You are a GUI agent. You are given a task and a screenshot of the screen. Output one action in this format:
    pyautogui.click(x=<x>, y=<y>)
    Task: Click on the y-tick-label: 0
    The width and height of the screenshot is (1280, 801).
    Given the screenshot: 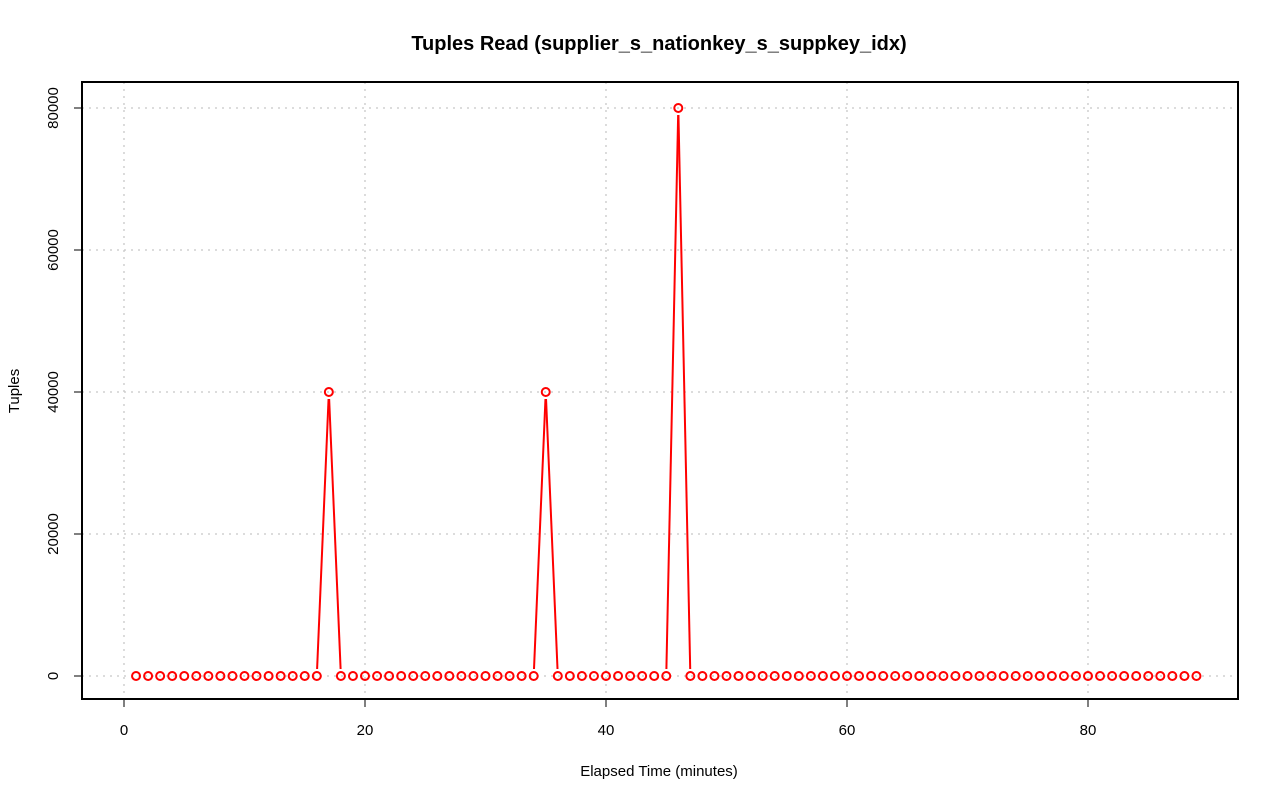 What is the action you would take?
    pyautogui.click(x=53, y=676)
    